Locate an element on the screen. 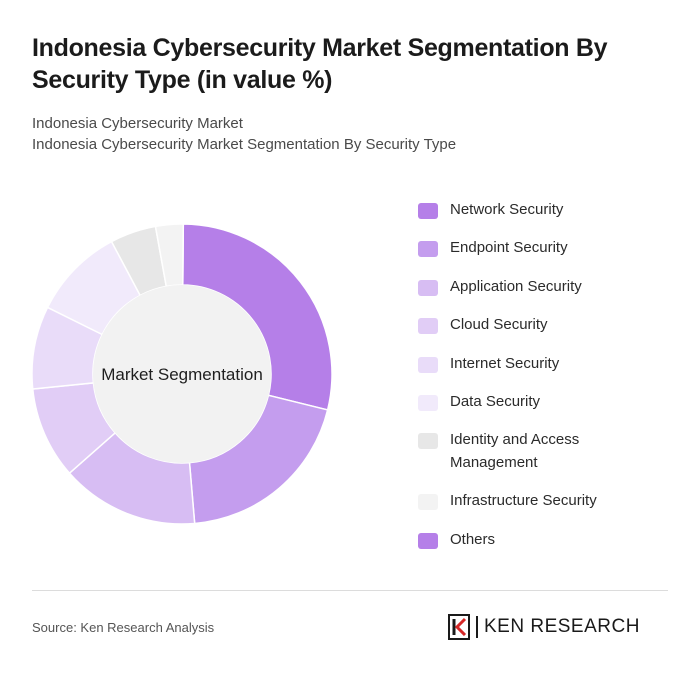 This screenshot has width=700, height=675. ken-research-logo: KEN RESEARCH is located at coordinates (543, 627).